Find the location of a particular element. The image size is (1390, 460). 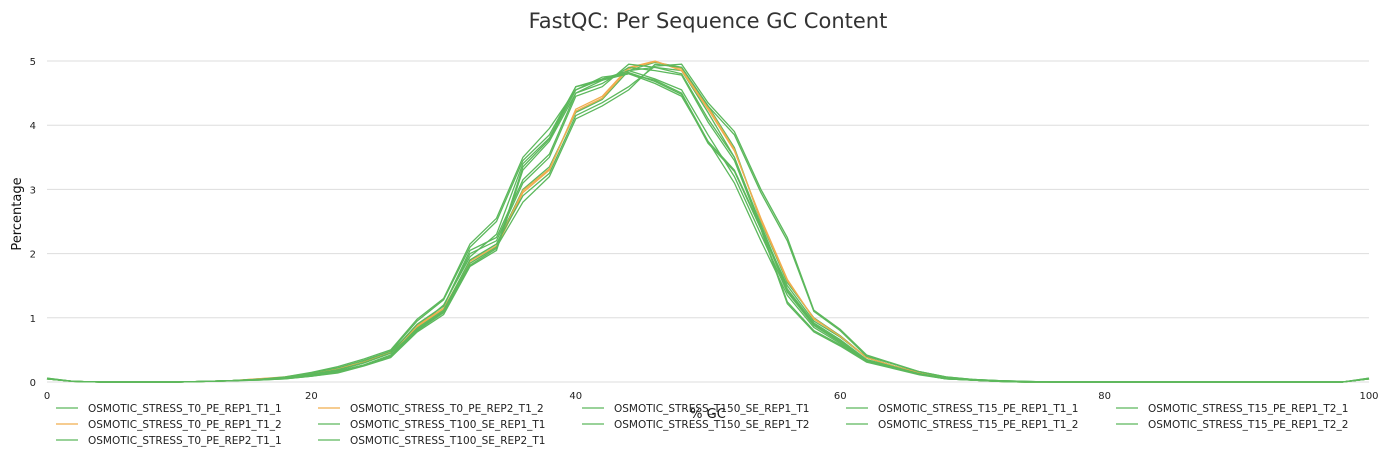

legend-item: OSMOTIC_STRESS_T0_PE_REP1_T1_1 is located at coordinates (169, 409).